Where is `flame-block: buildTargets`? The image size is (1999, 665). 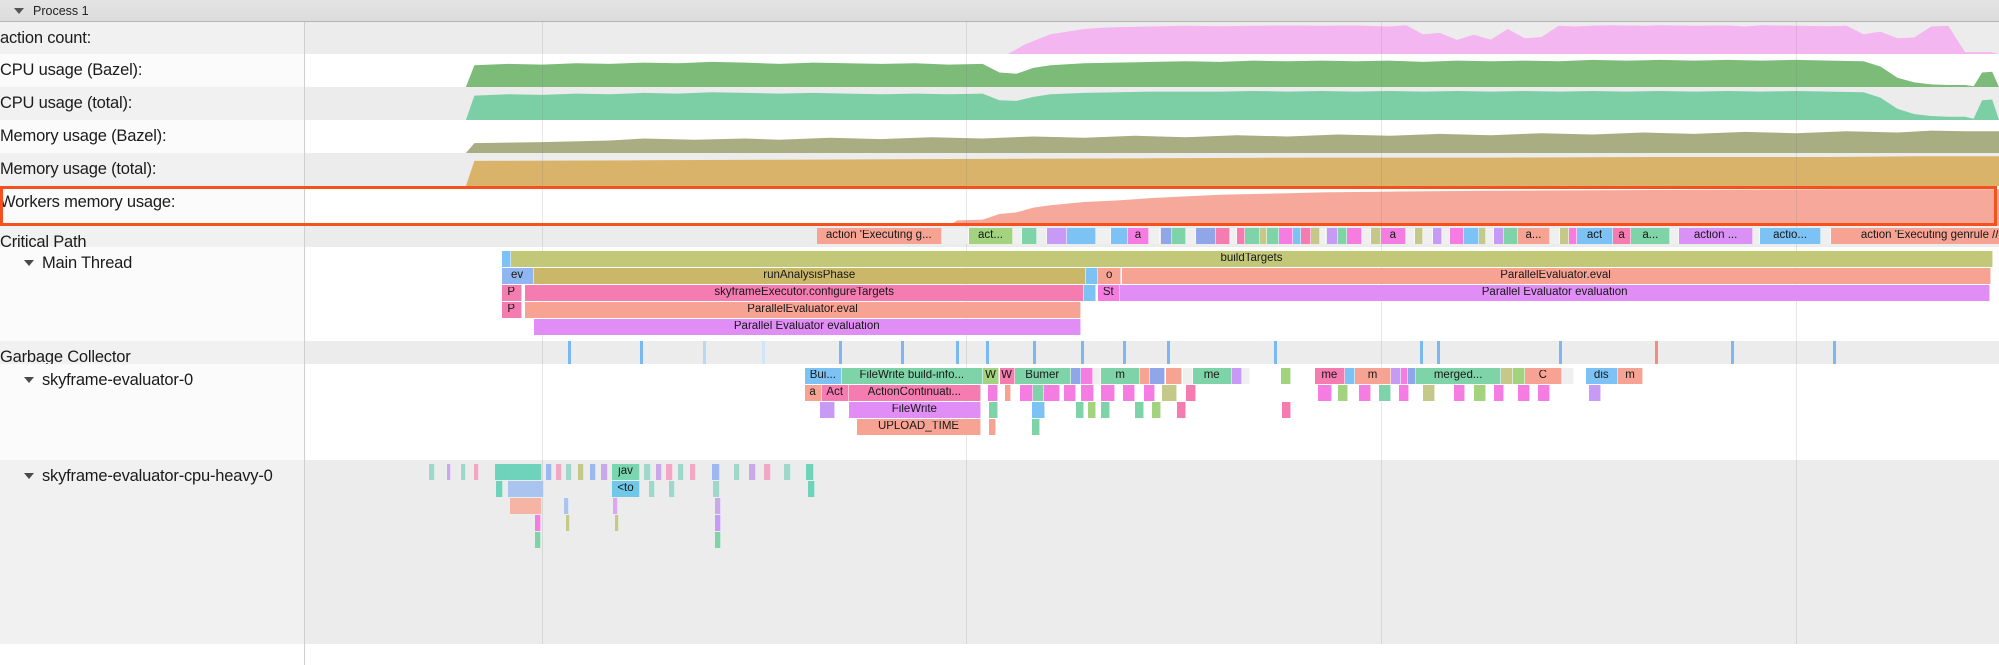 flame-block: buildTargets is located at coordinates (1252, 259).